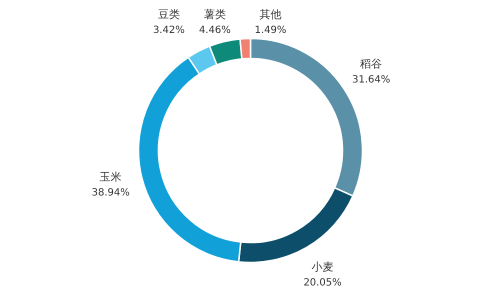 The height and width of the screenshot is (302, 500). I want to click on slice-label: 薯类, so click(215, 14).